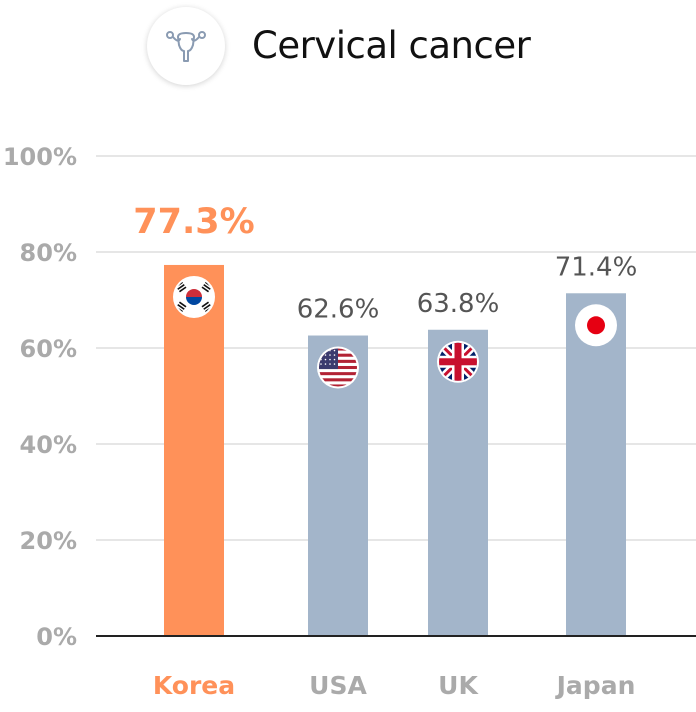  I want to click on y-tick-label: 40%, so click(48, 445).